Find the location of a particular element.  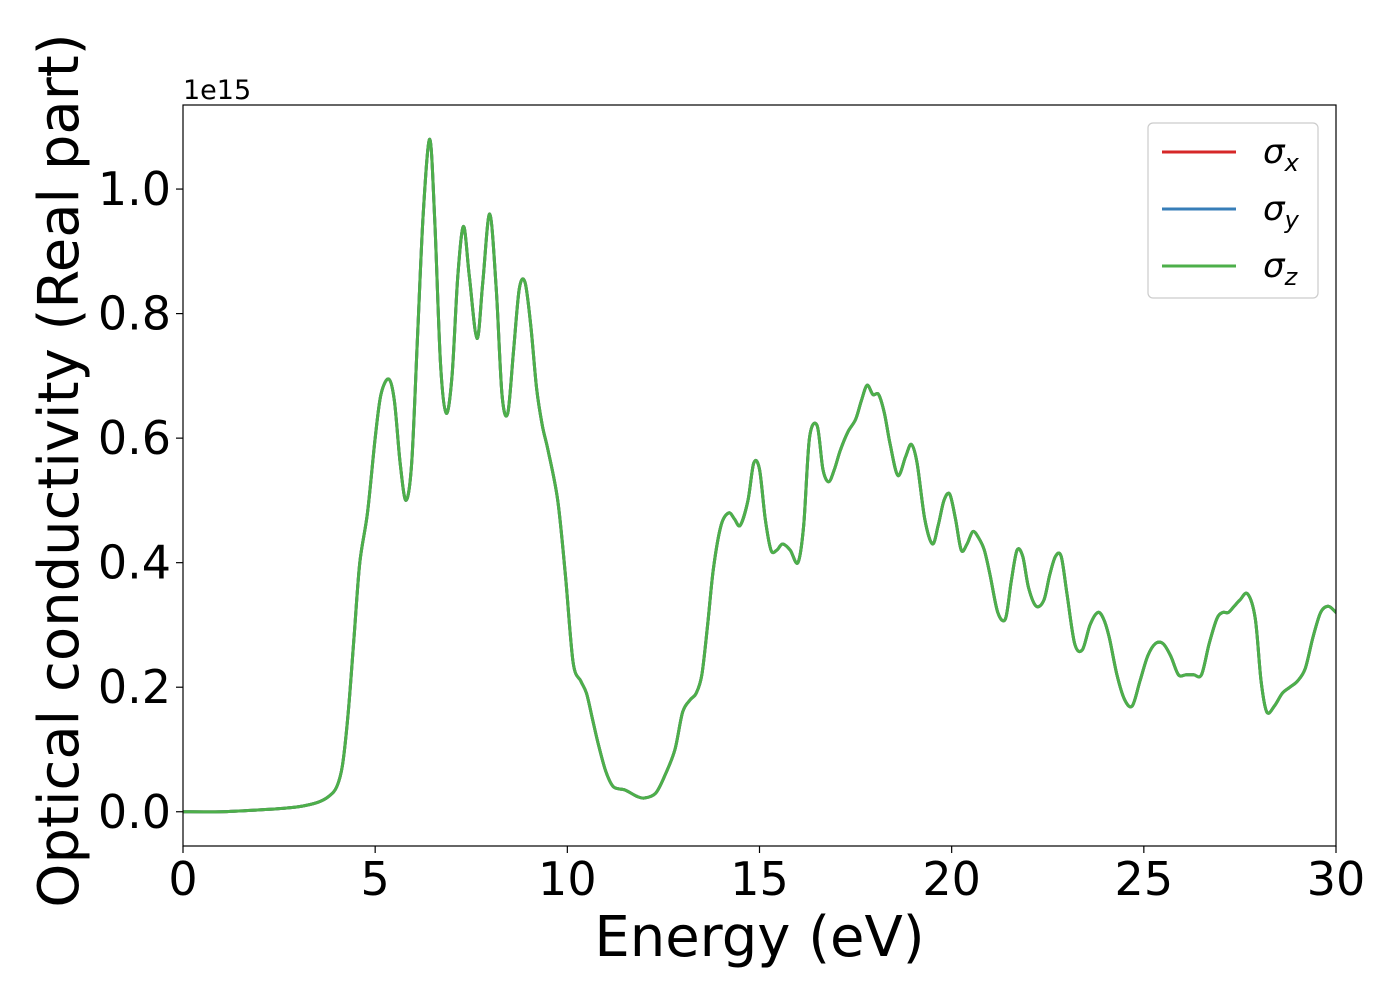

x-tick-label: 0 is located at coordinates (182, 879).